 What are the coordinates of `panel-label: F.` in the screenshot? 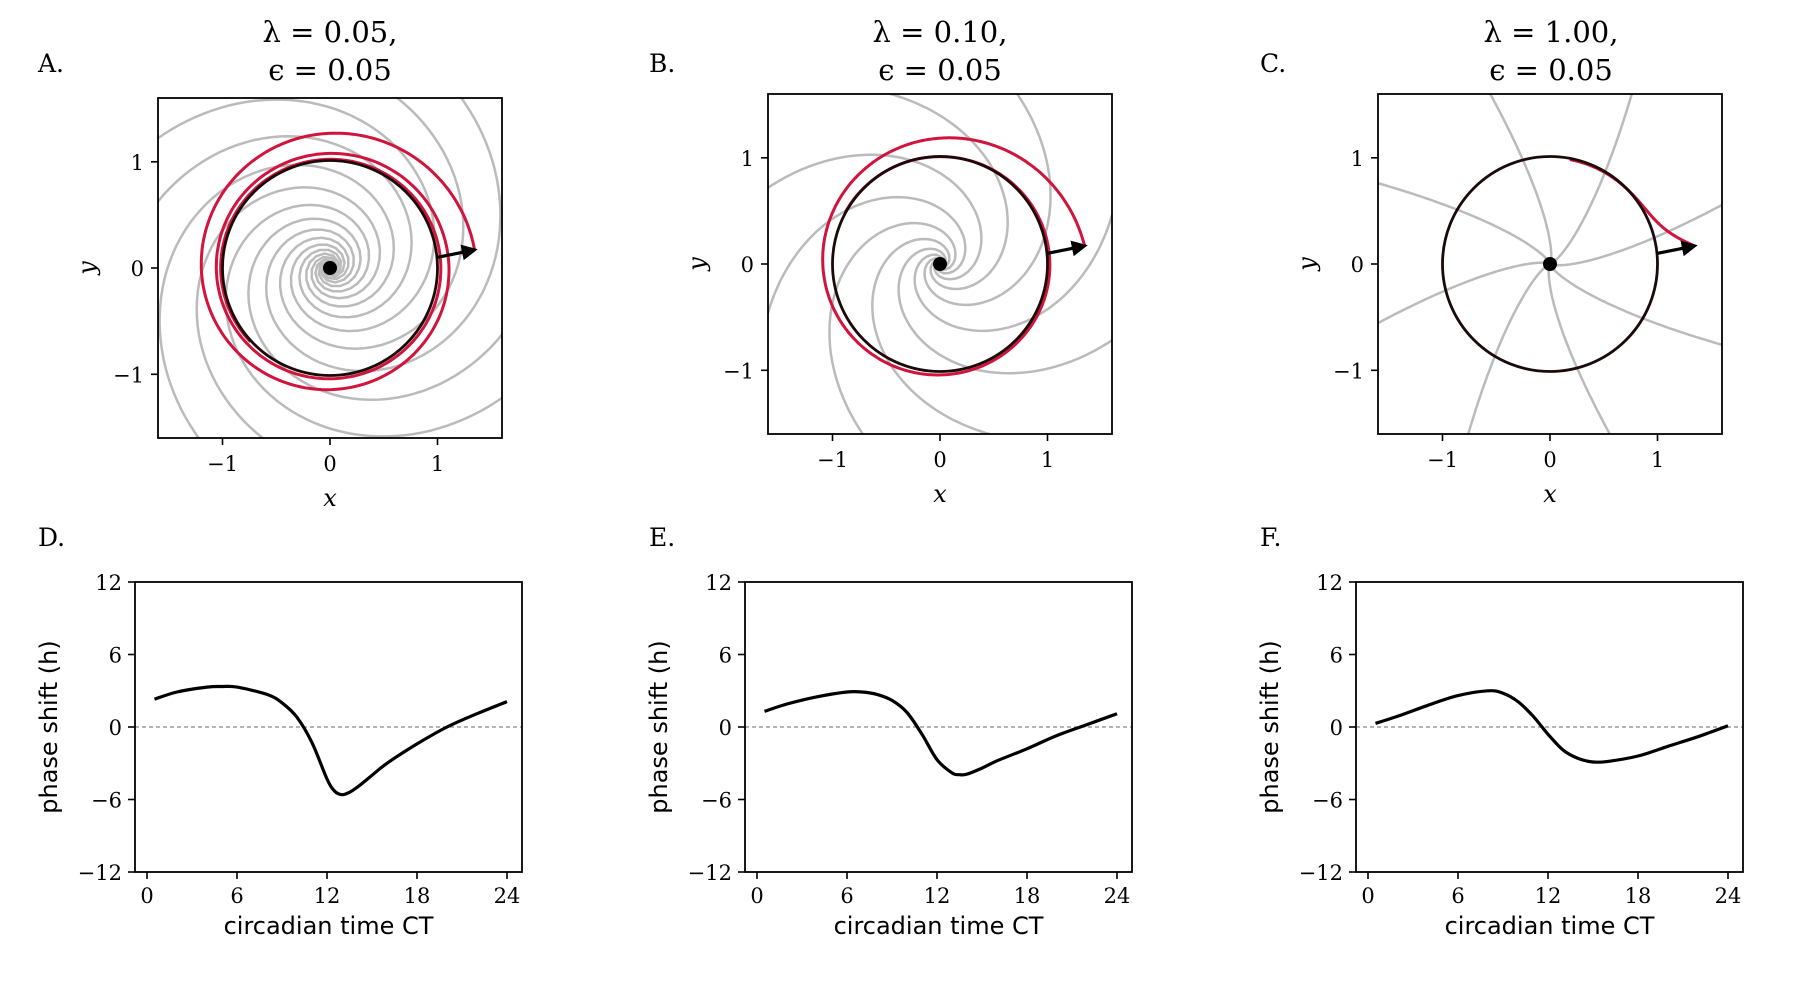 It's located at (1270, 537).